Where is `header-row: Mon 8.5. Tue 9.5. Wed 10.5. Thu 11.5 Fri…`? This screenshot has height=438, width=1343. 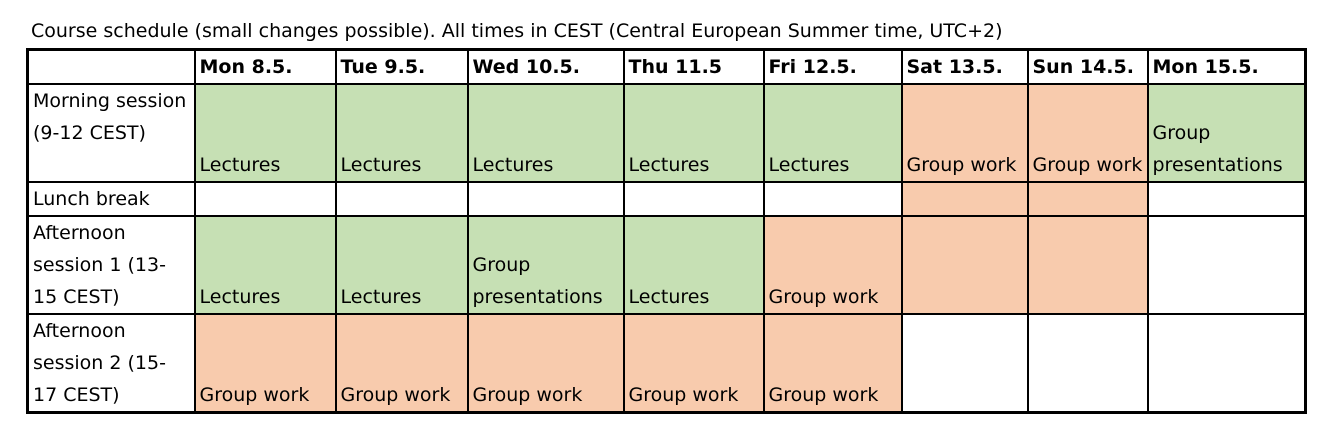
header-row: Mon 8.5. Tue 9.5. Wed 10.5. Thu 11.5 Fri… is located at coordinates (666, 66).